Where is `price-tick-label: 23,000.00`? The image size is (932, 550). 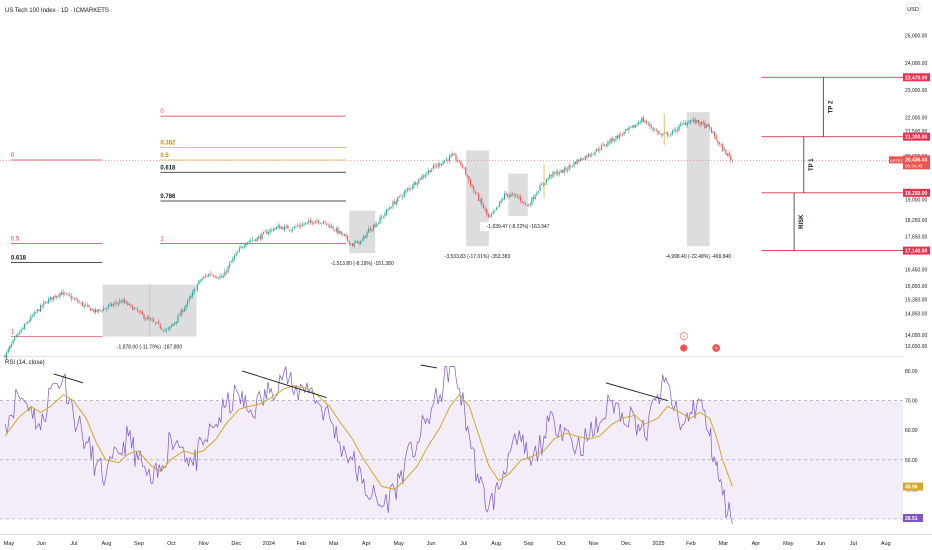 price-tick-label: 23,000.00 is located at coordinates (916, 91).